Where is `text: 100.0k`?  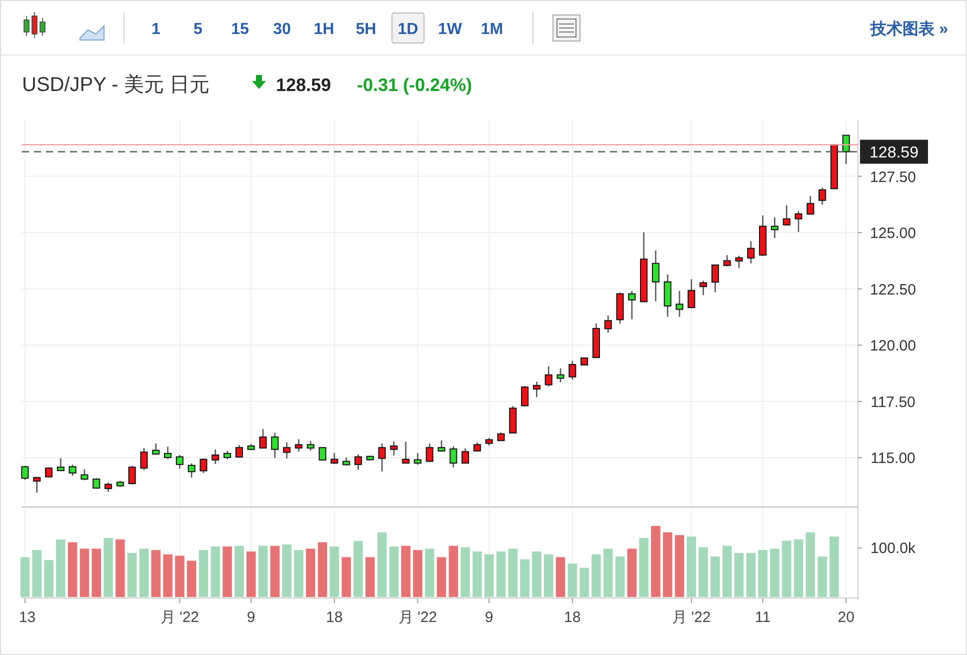 text: 100.0k is located at coordinates (893, 548).